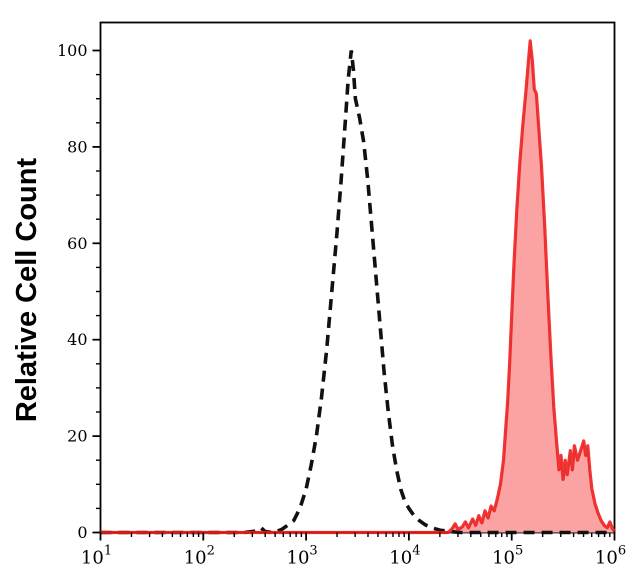 Image resolution: width=642 pixels, height=580 pixels. Describe the element at coordinates (77, 339) in the screenshot. I see `y-tick-label: 40` at that location.